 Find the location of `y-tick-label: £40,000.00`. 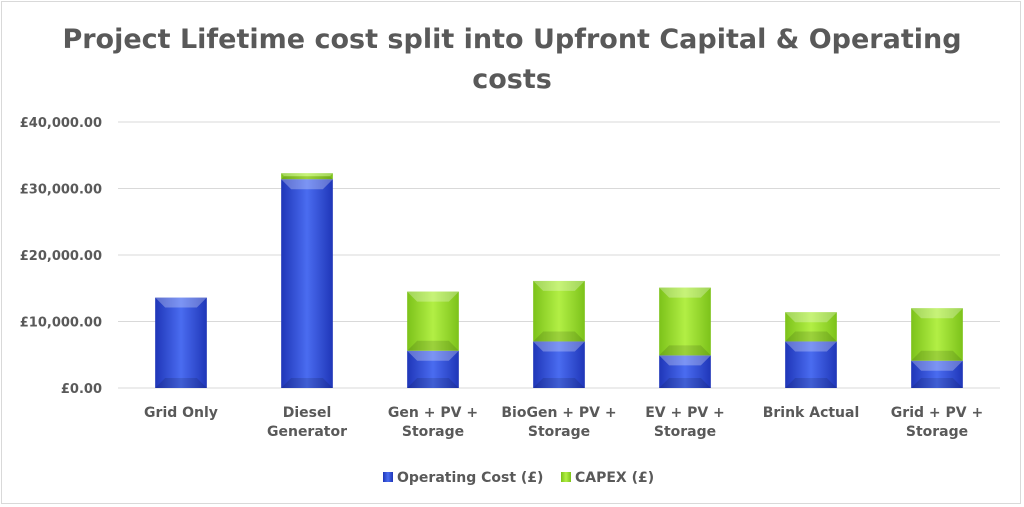

y-tick-label: £40,000.00 is located at coordinates (61, 123).